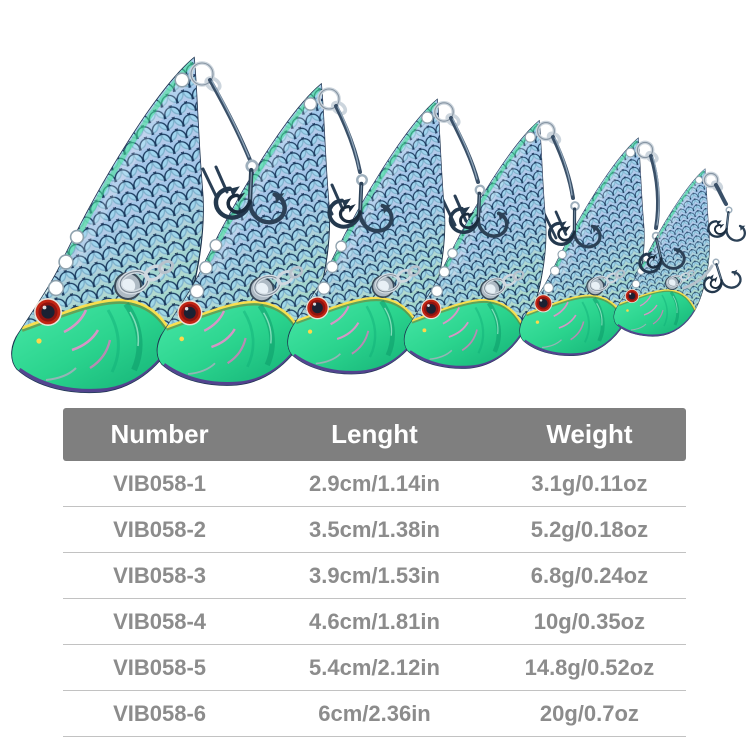 The width and height of the screenshot is (750, 750). What do you see at coordinates (589, 575) in the screenshot?
I see `cell-weight: 6.8g/0.24oz` at bounding box center [589, 575].